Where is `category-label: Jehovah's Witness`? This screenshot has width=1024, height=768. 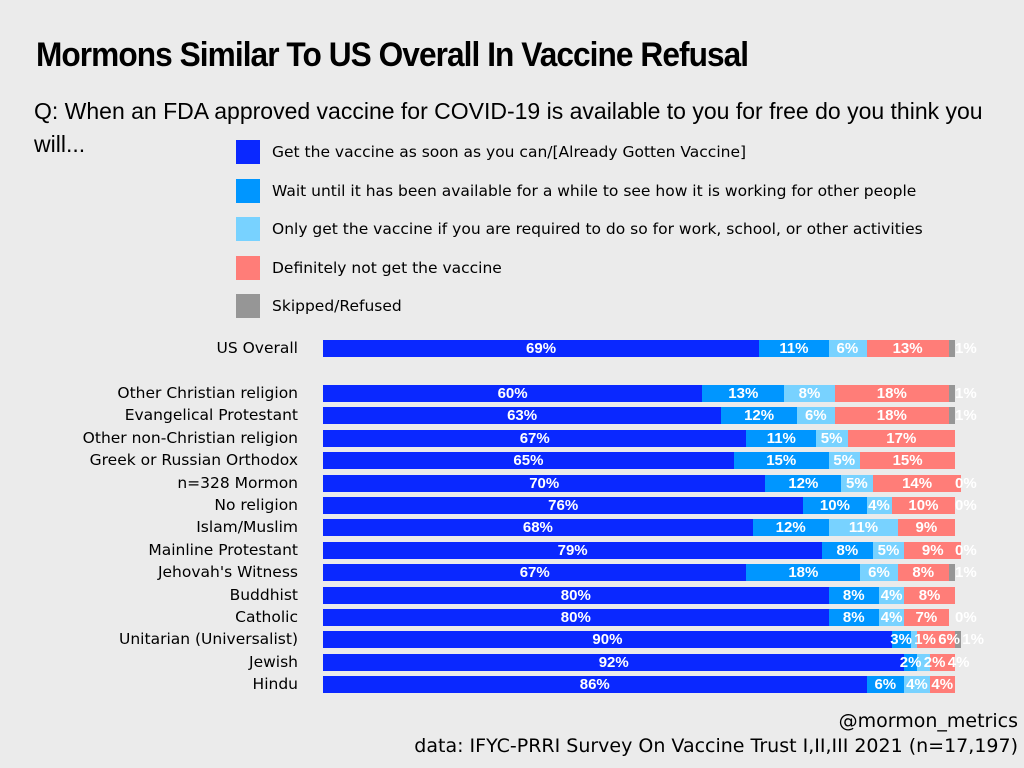 category-label: Jehovah's Witness is located at coordinates (227, 572).